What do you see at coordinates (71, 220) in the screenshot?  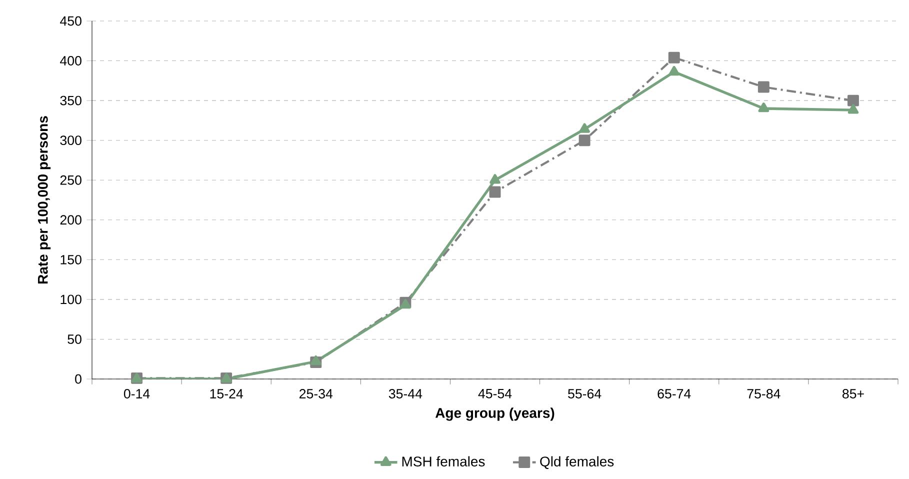 I see `y-tick-label: 200` at bounding box center [71, 220].